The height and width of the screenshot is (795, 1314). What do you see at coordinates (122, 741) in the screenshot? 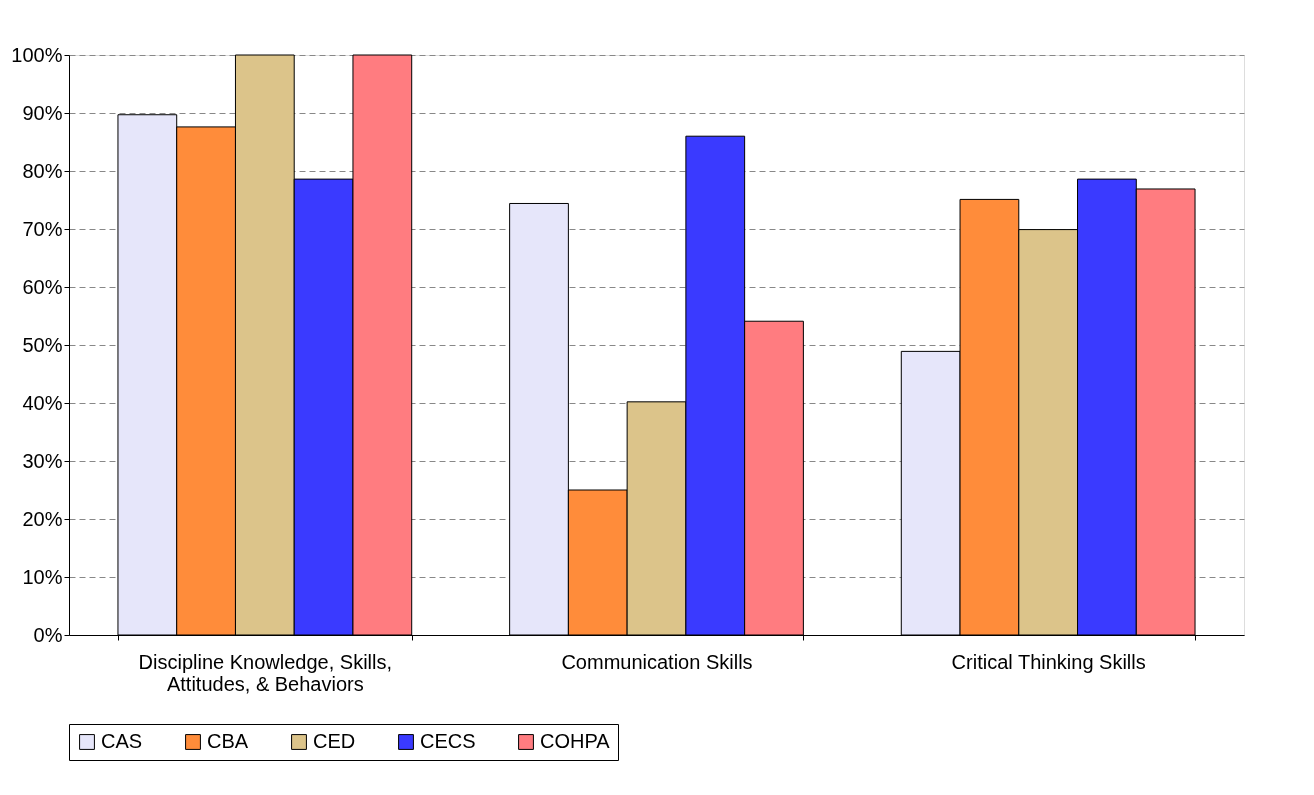
I see `legend-label: CAS` at bounding box center [122, 741].